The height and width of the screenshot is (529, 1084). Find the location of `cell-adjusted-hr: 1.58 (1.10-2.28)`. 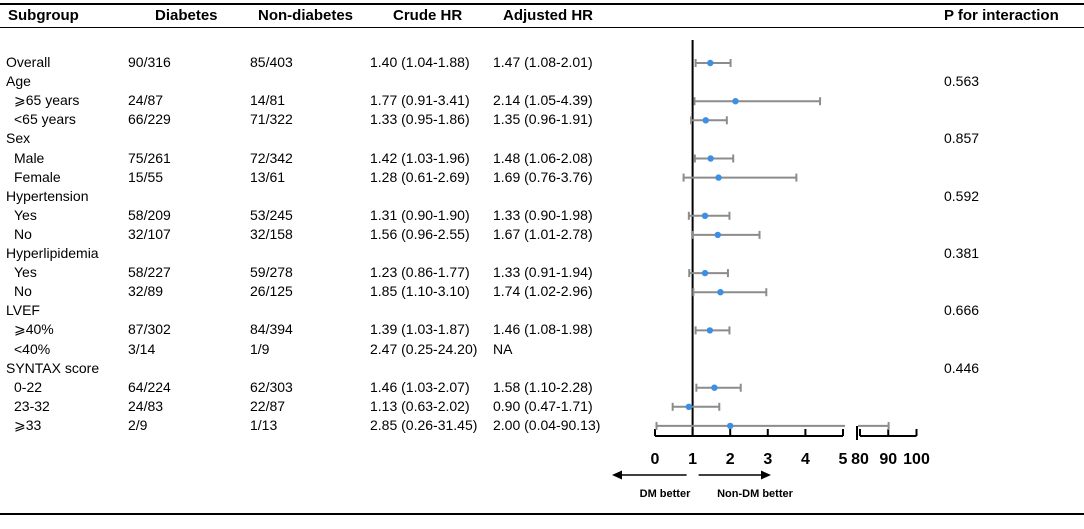

cell-adjusted-hr: 1.58 (1.10-2.28) is located at coordinates (543, 386).